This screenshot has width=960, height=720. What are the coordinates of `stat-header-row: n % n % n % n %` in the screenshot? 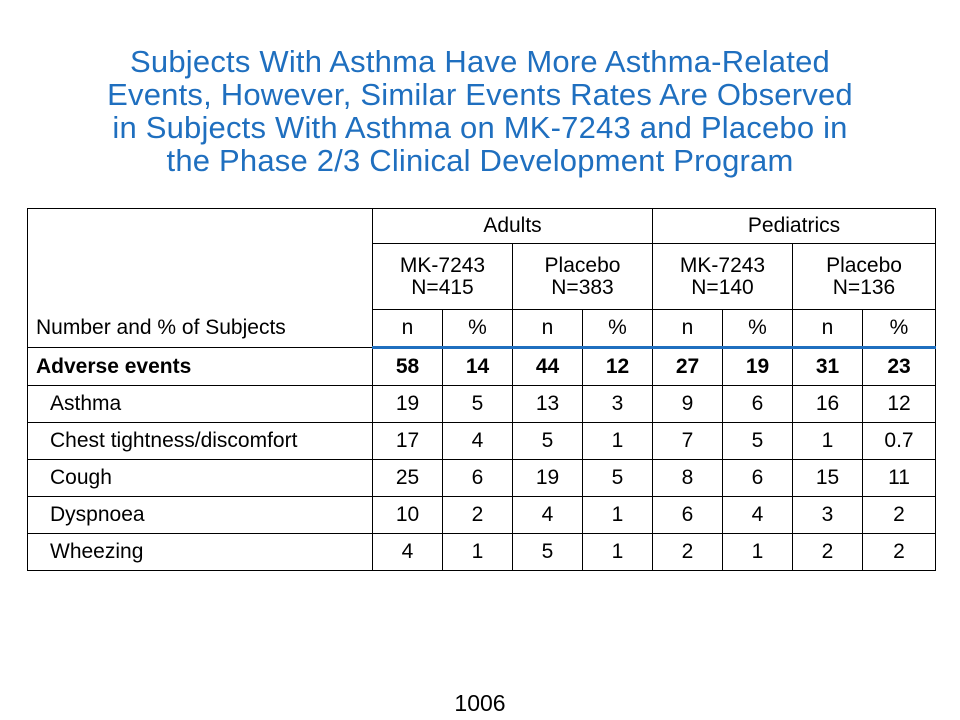 It's located at (482, 329).